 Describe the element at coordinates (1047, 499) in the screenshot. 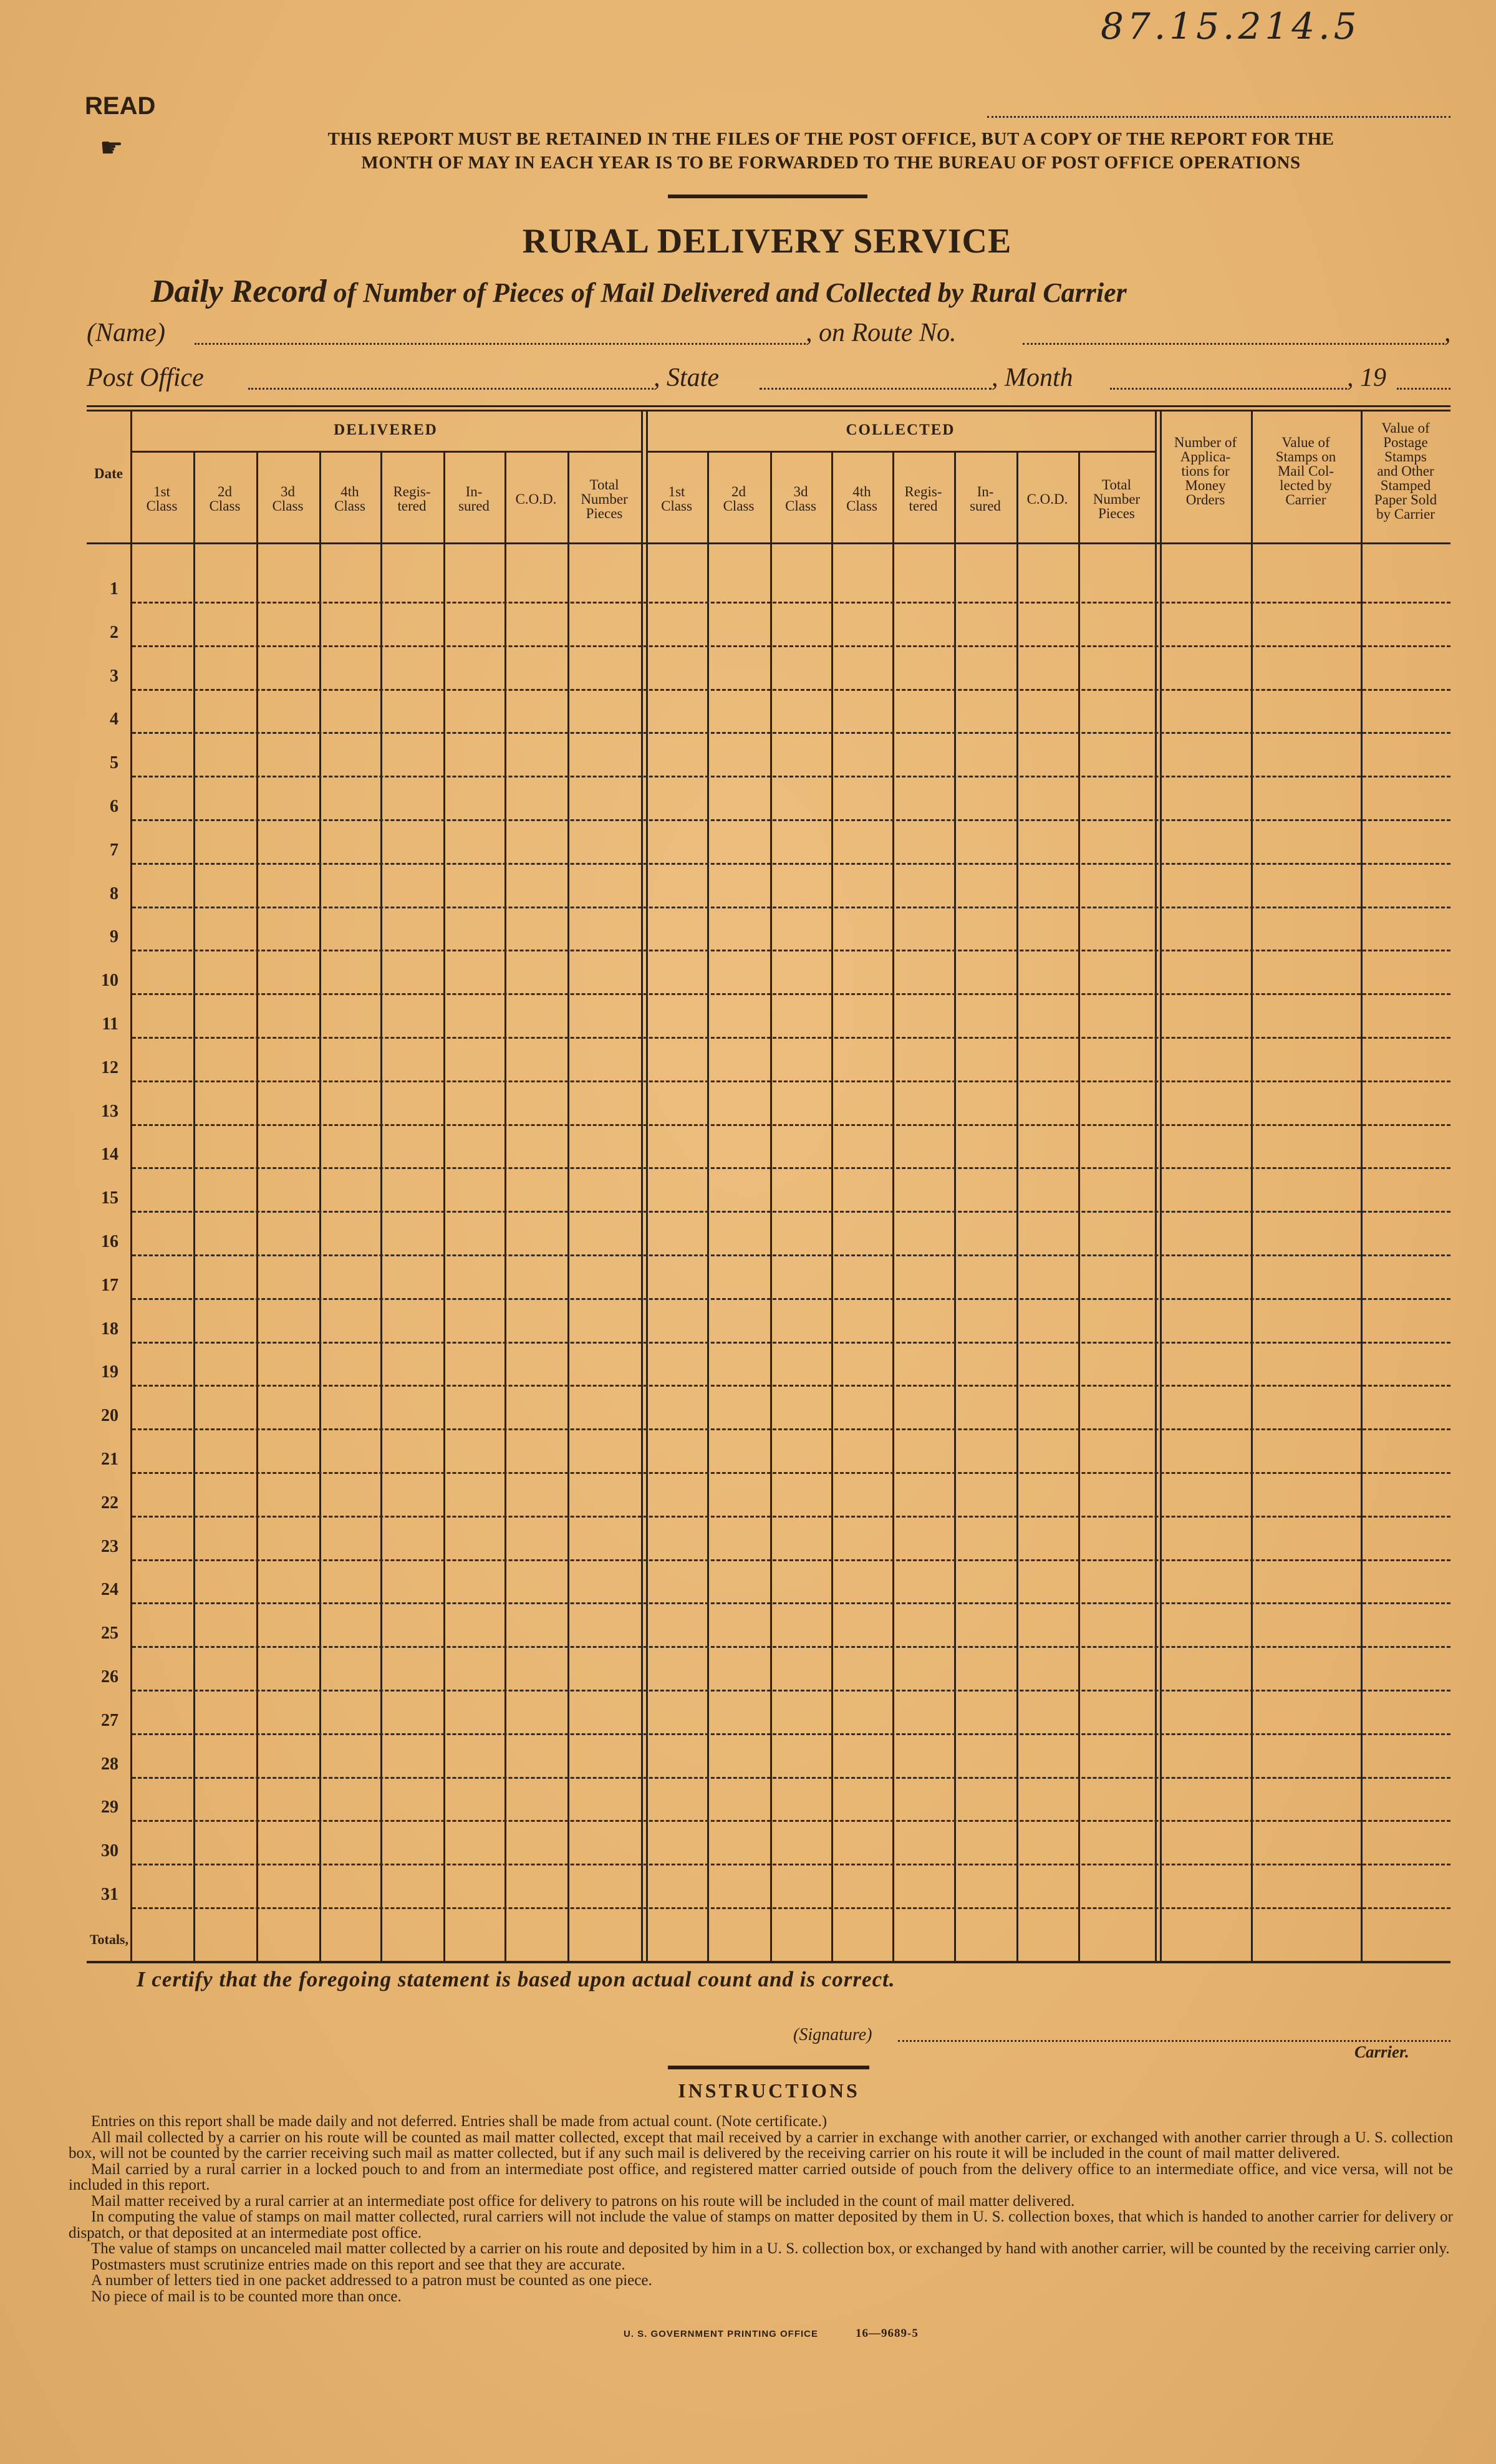

I see `column-header: C.O.D.` at that location.